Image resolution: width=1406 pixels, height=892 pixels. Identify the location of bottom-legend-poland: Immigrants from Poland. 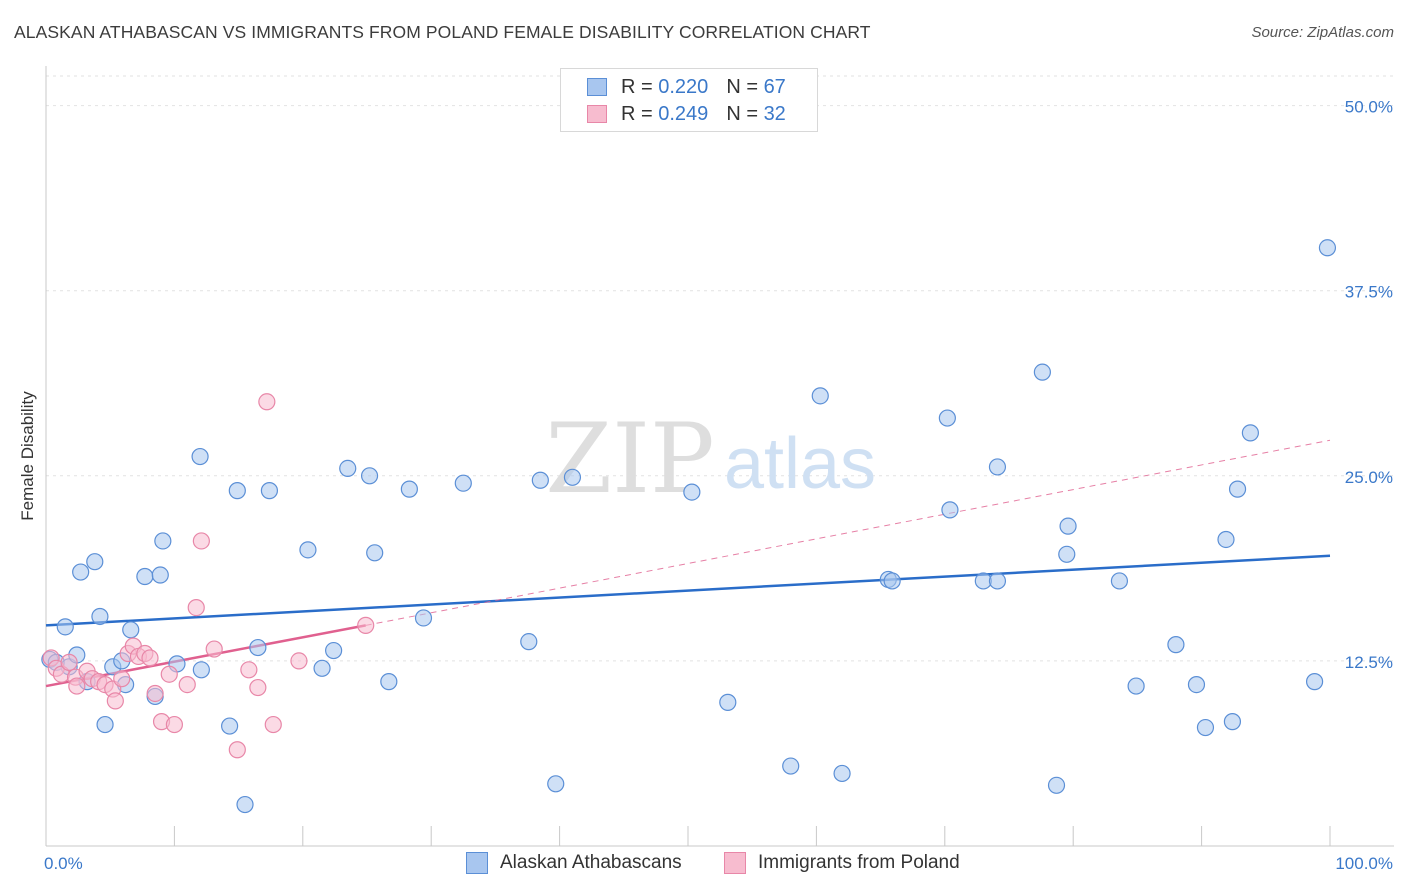
(842, 863).